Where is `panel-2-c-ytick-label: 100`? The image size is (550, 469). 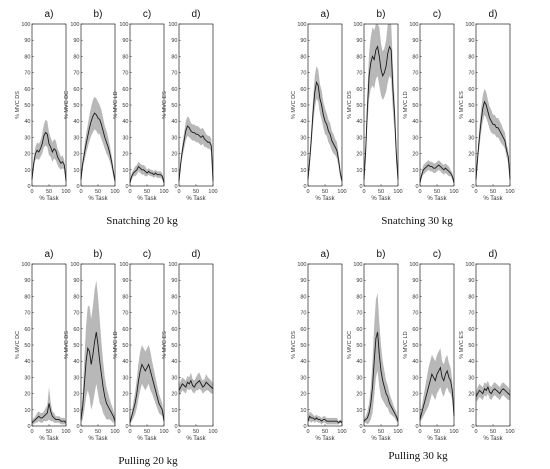 panel-2-c-ytick-label: 100 is located at coordinates (413, 25).